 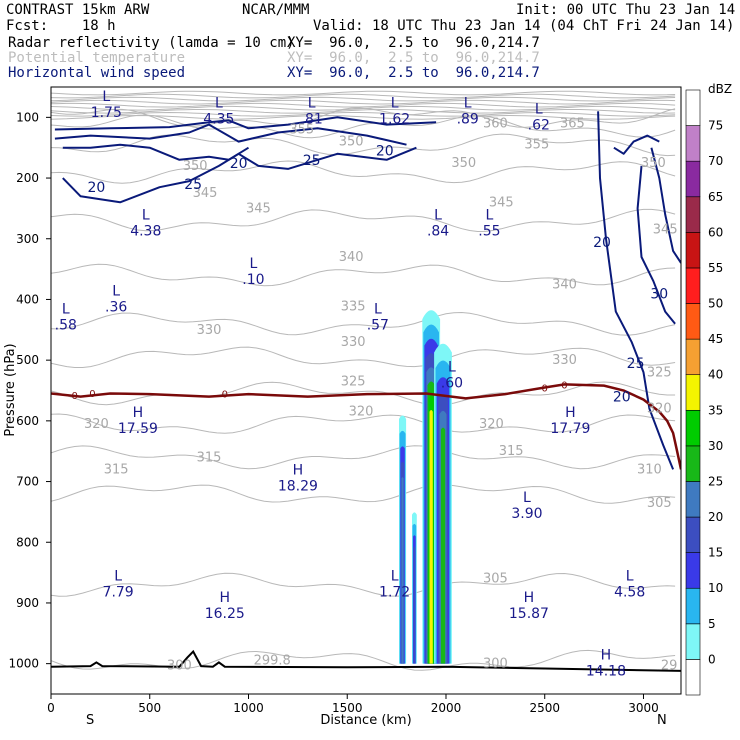 What do you see at coordinates (253, 280) in the screenshot?
I see `pressure-center-value: .10` at bounding box center [253, 280].